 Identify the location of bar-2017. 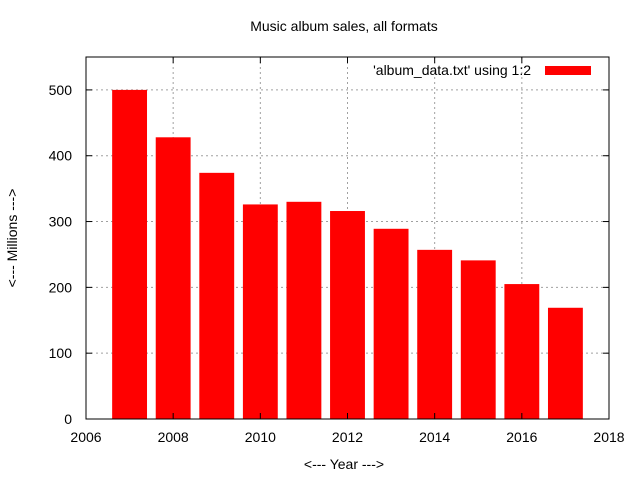
(565, 363).